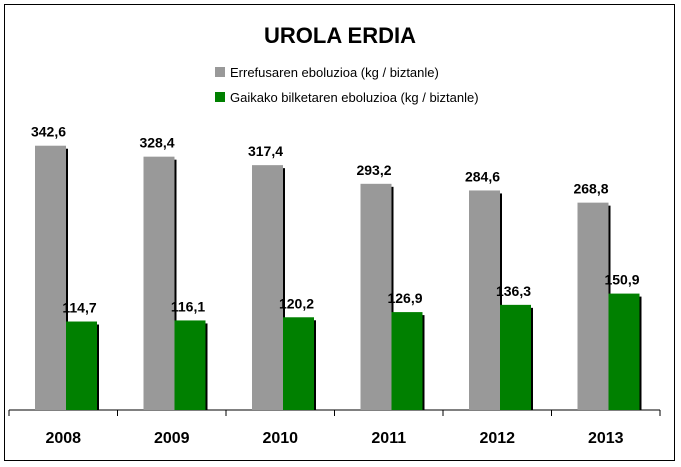 The image size is (681, 467). What do you see at coordinates (497, 438) in the screenshot?
I see `x-tick-label: 2012` at bounding box center [497, 438].